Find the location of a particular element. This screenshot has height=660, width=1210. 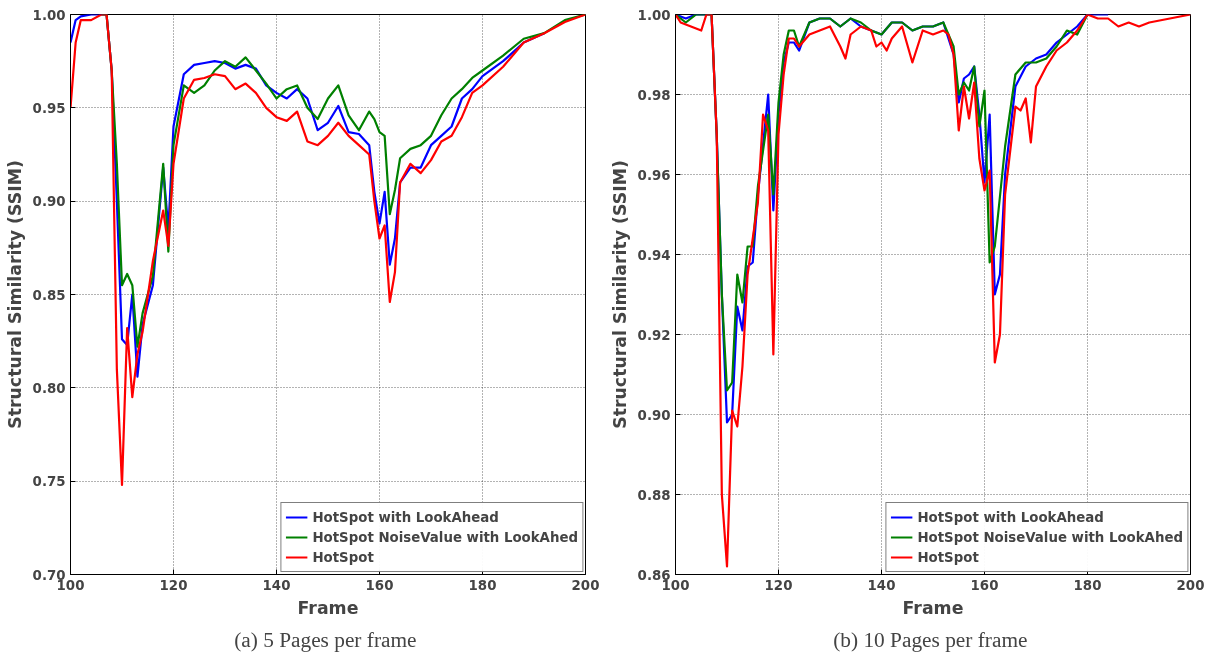

y-tick-label: 0.94 is located at coordinates (654, 255).